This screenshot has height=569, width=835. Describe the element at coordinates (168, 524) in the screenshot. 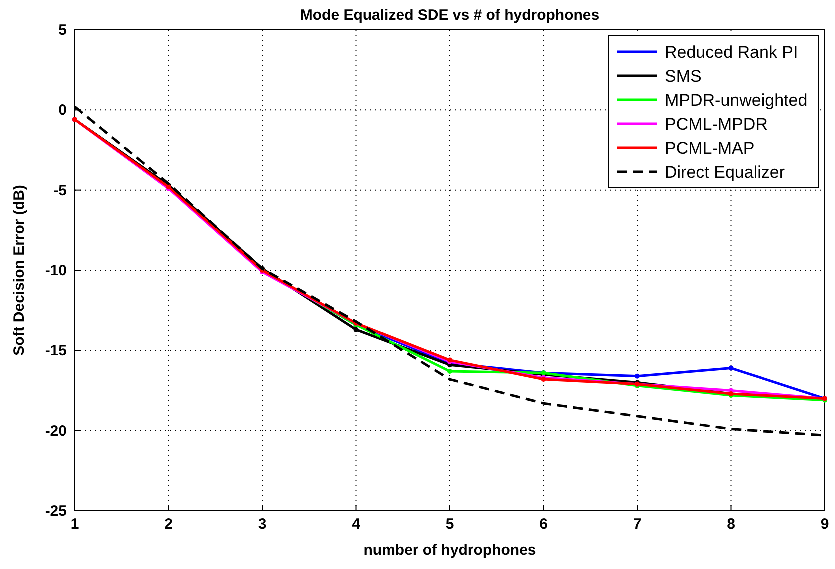

I see `x-tick-label: 2` at that location.